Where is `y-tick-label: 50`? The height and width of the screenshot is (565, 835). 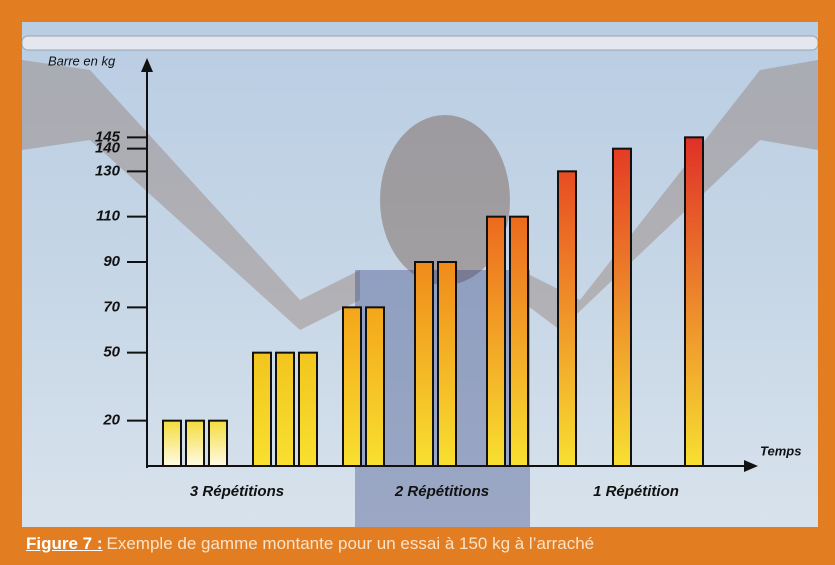 y-tick-label: 50 is located at coordinates (111, 352).